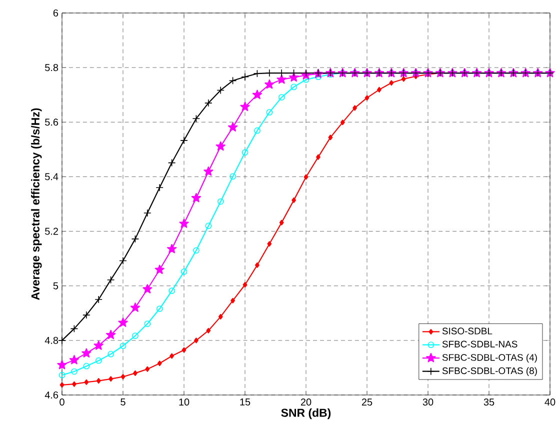 The height and width of the screenshot is (442, 558). What do you see at coordinates (51, 176) in the screenshot?
I see `y-tick-label: 5.4` at bounding box center [51, 176].